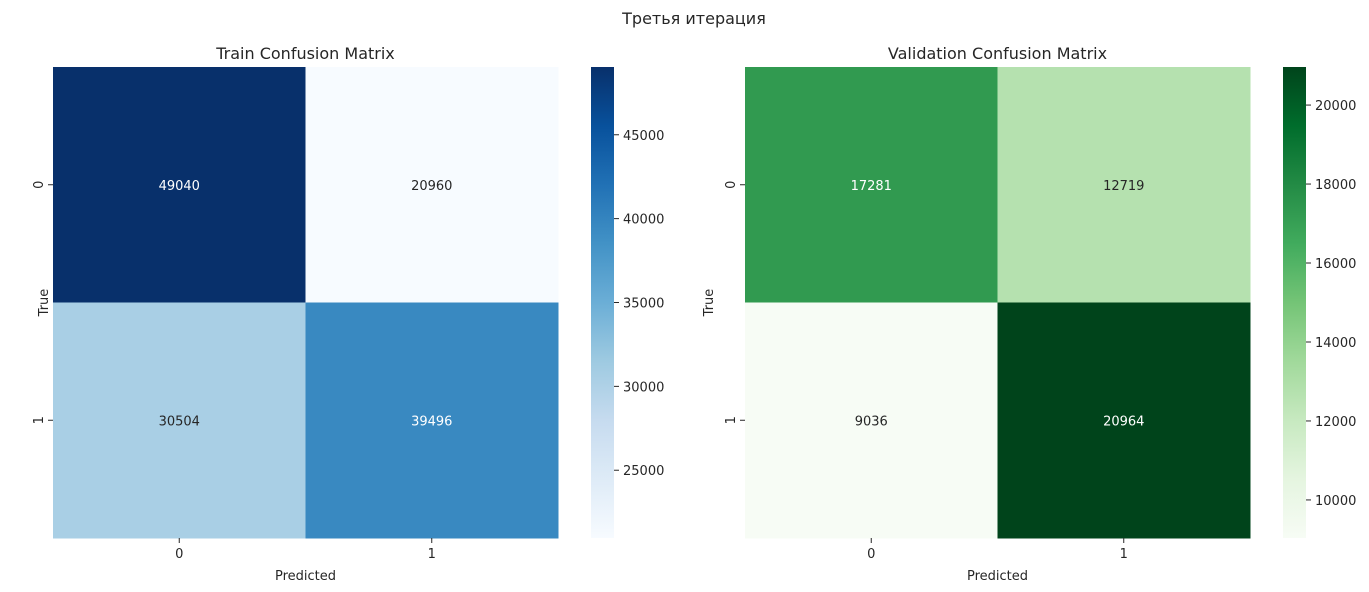 This screenshot has height=592, width=1369. Describe the element at coordinates (643, 220) in the screenshot. I see `colorbar-tick-label: 40000` at that location.